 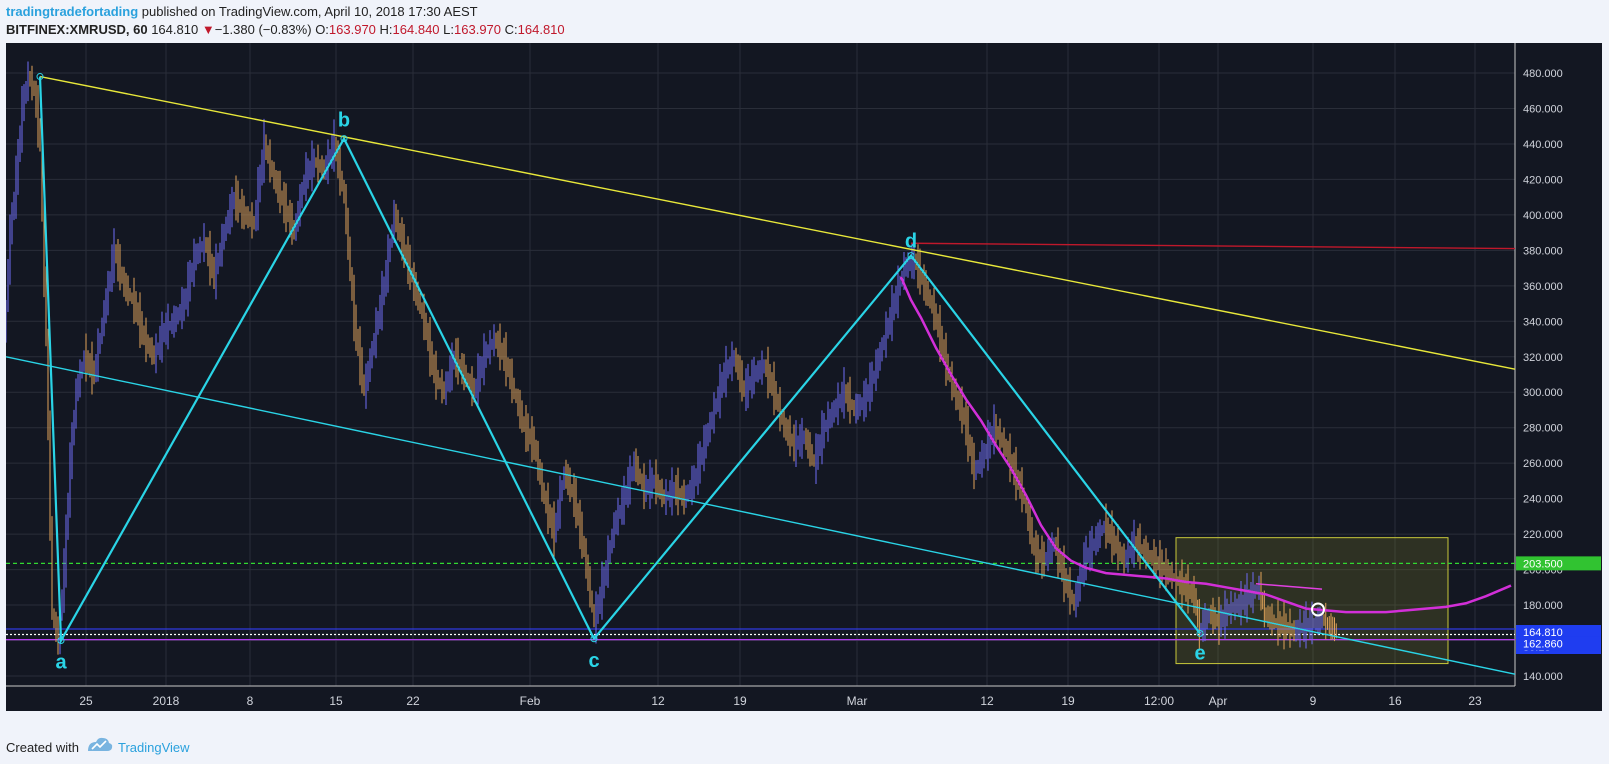 What do you see at coordinates (857, 701) in the screenshot?
I see `time-tick-label: Mar` at bounding box center [857, 701].